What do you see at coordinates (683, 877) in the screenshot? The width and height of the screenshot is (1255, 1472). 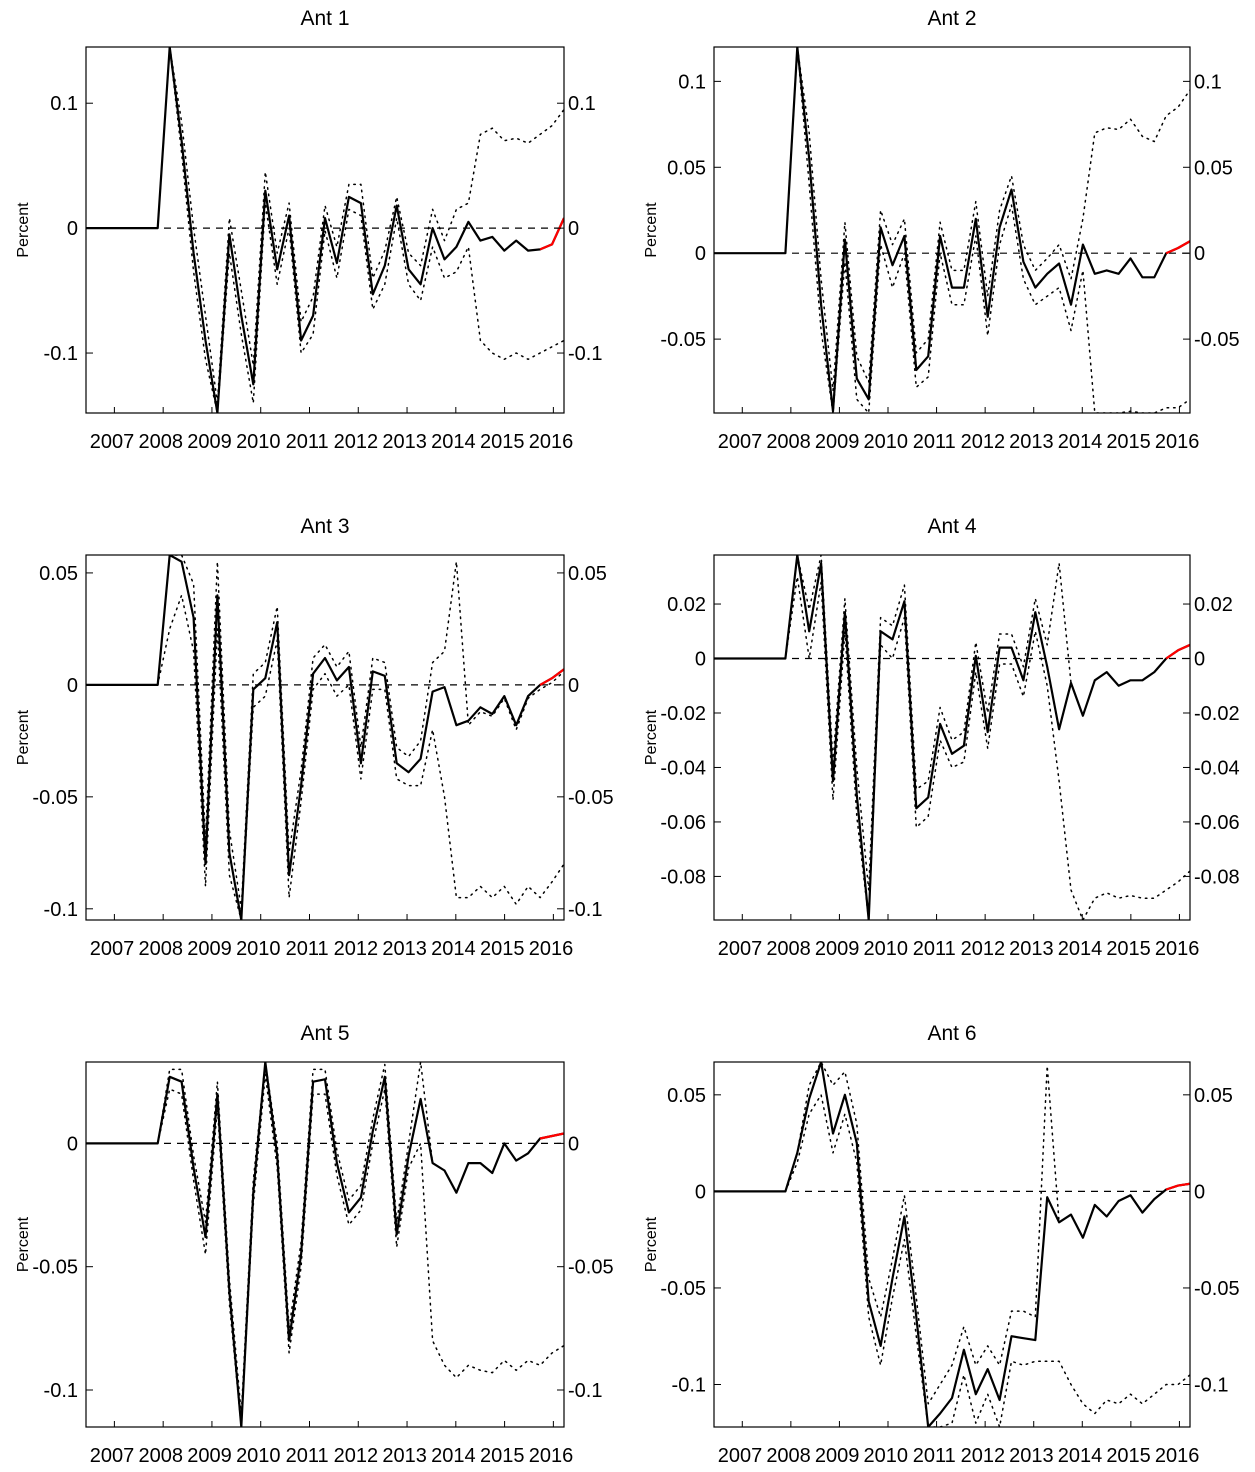 I see `y-tick-label-left: -0.08` at bounding box center [683, 877].